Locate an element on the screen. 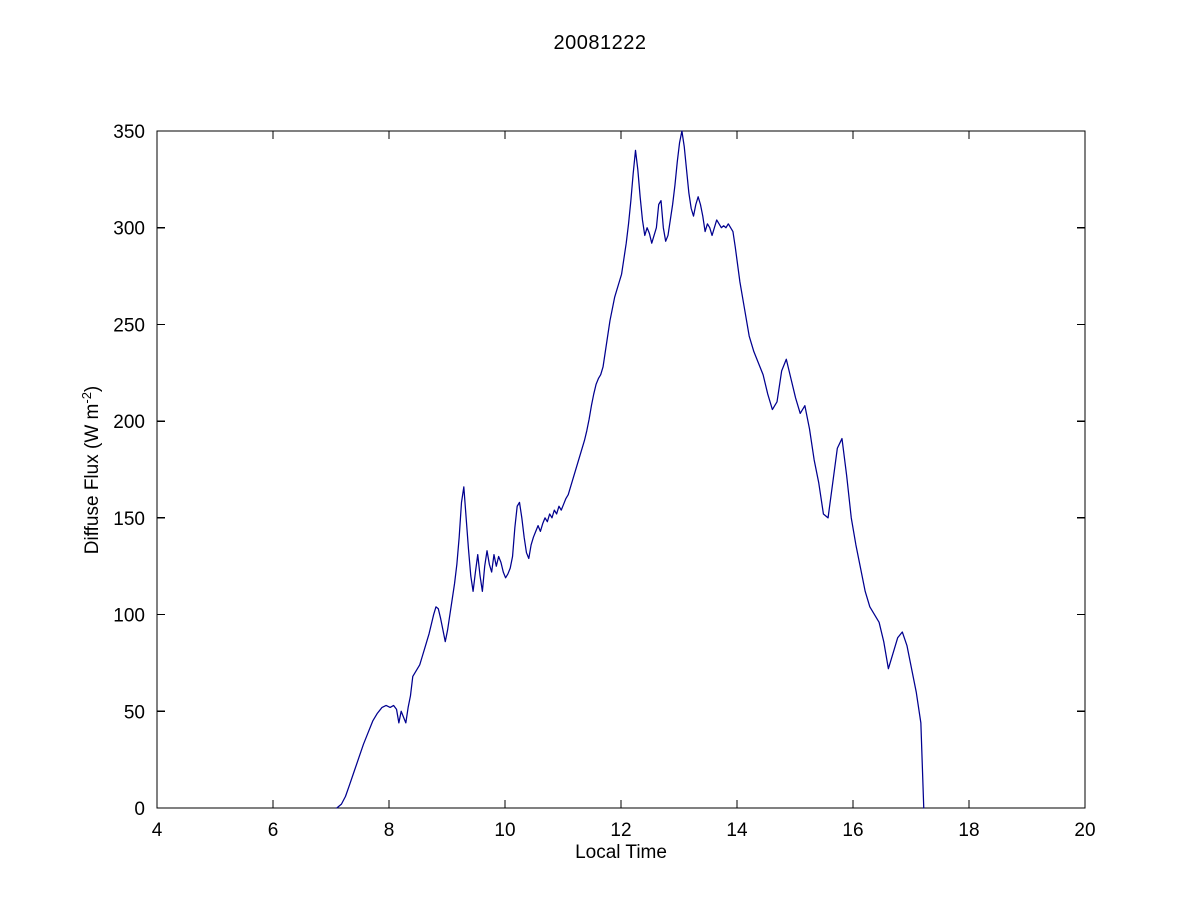 This screenshot has width=1200, height=900. page-title: 20081222 is located at coordinates (600, 43).